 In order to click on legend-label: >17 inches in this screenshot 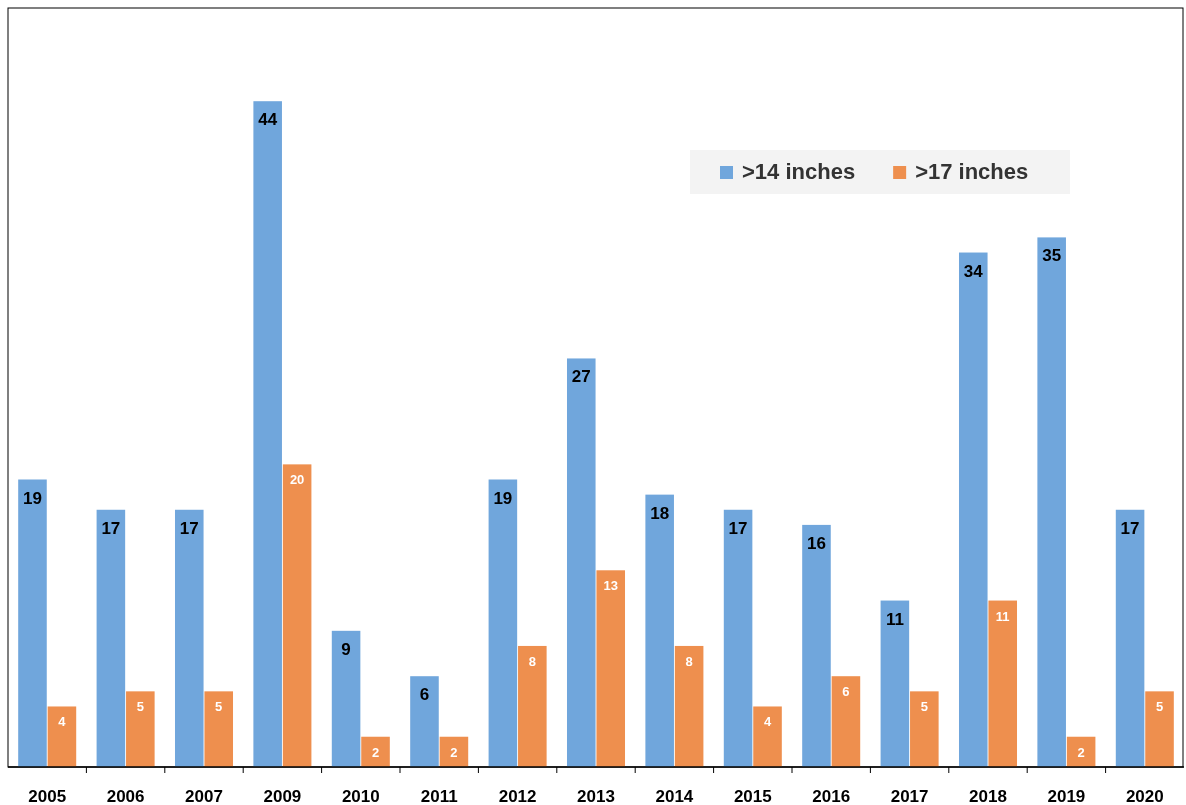, I will do `click(972, 171)`.